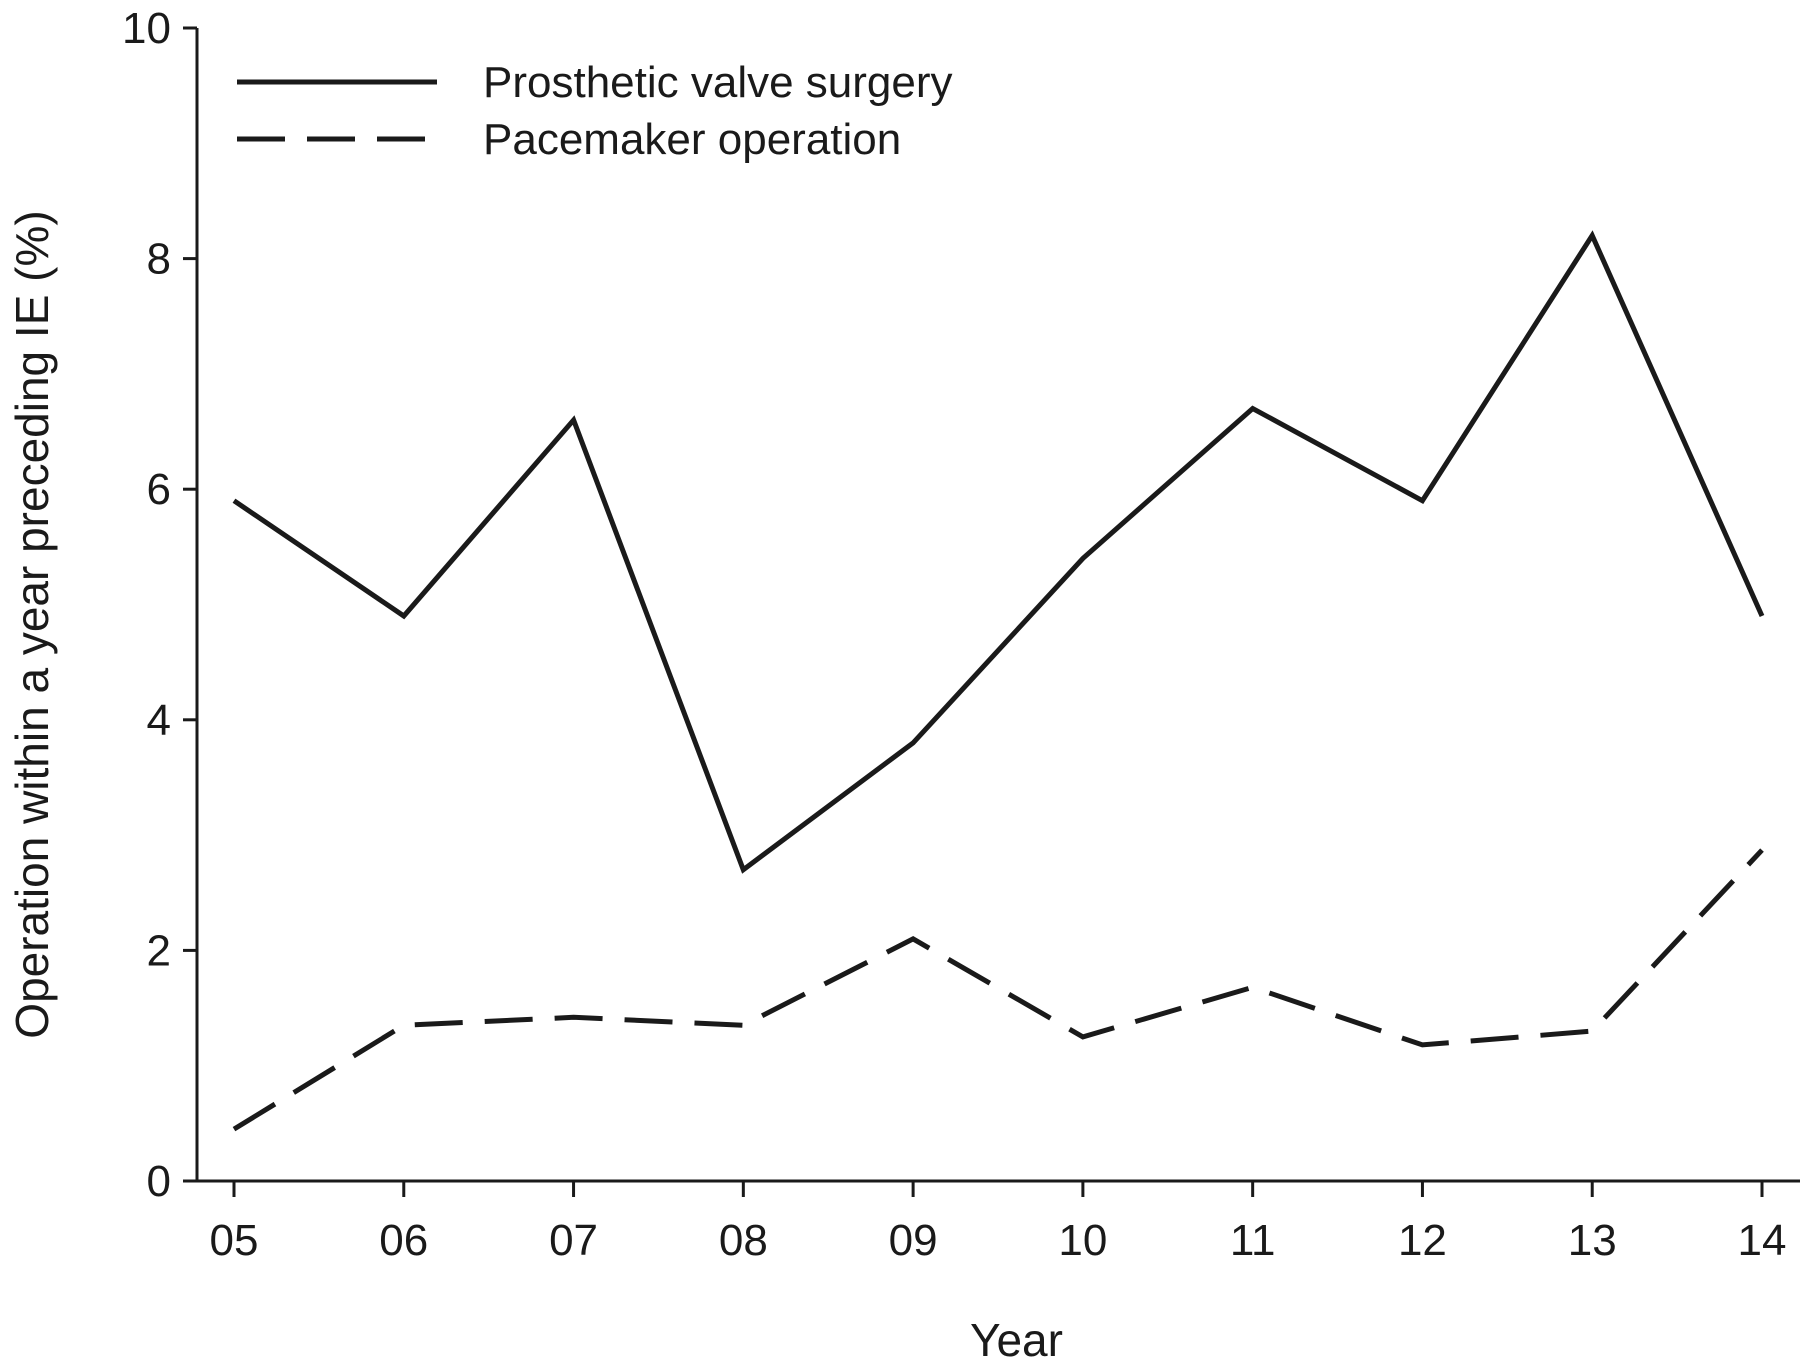 Image resolution: width=1800 pixels, height=1369 pixels. Describe the element at coordinates (146, 28) in the screenshot. I see `y-tick-label: 10` at that location.